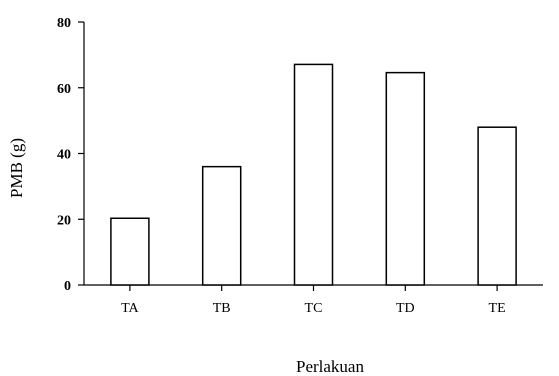  What do you see at coordinates (497, 206) in the screenshot?
I see `bar-te` at bounding box center [497, 206].